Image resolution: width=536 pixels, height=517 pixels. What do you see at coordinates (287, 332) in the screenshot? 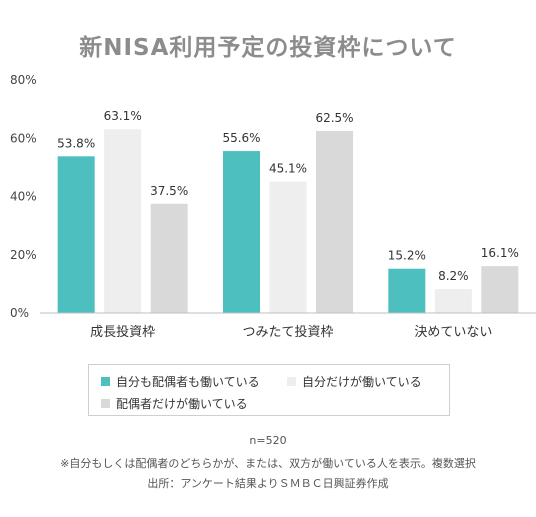
I see `x-tick-label: つみたて投資枠` at bounding box center [287, 332].